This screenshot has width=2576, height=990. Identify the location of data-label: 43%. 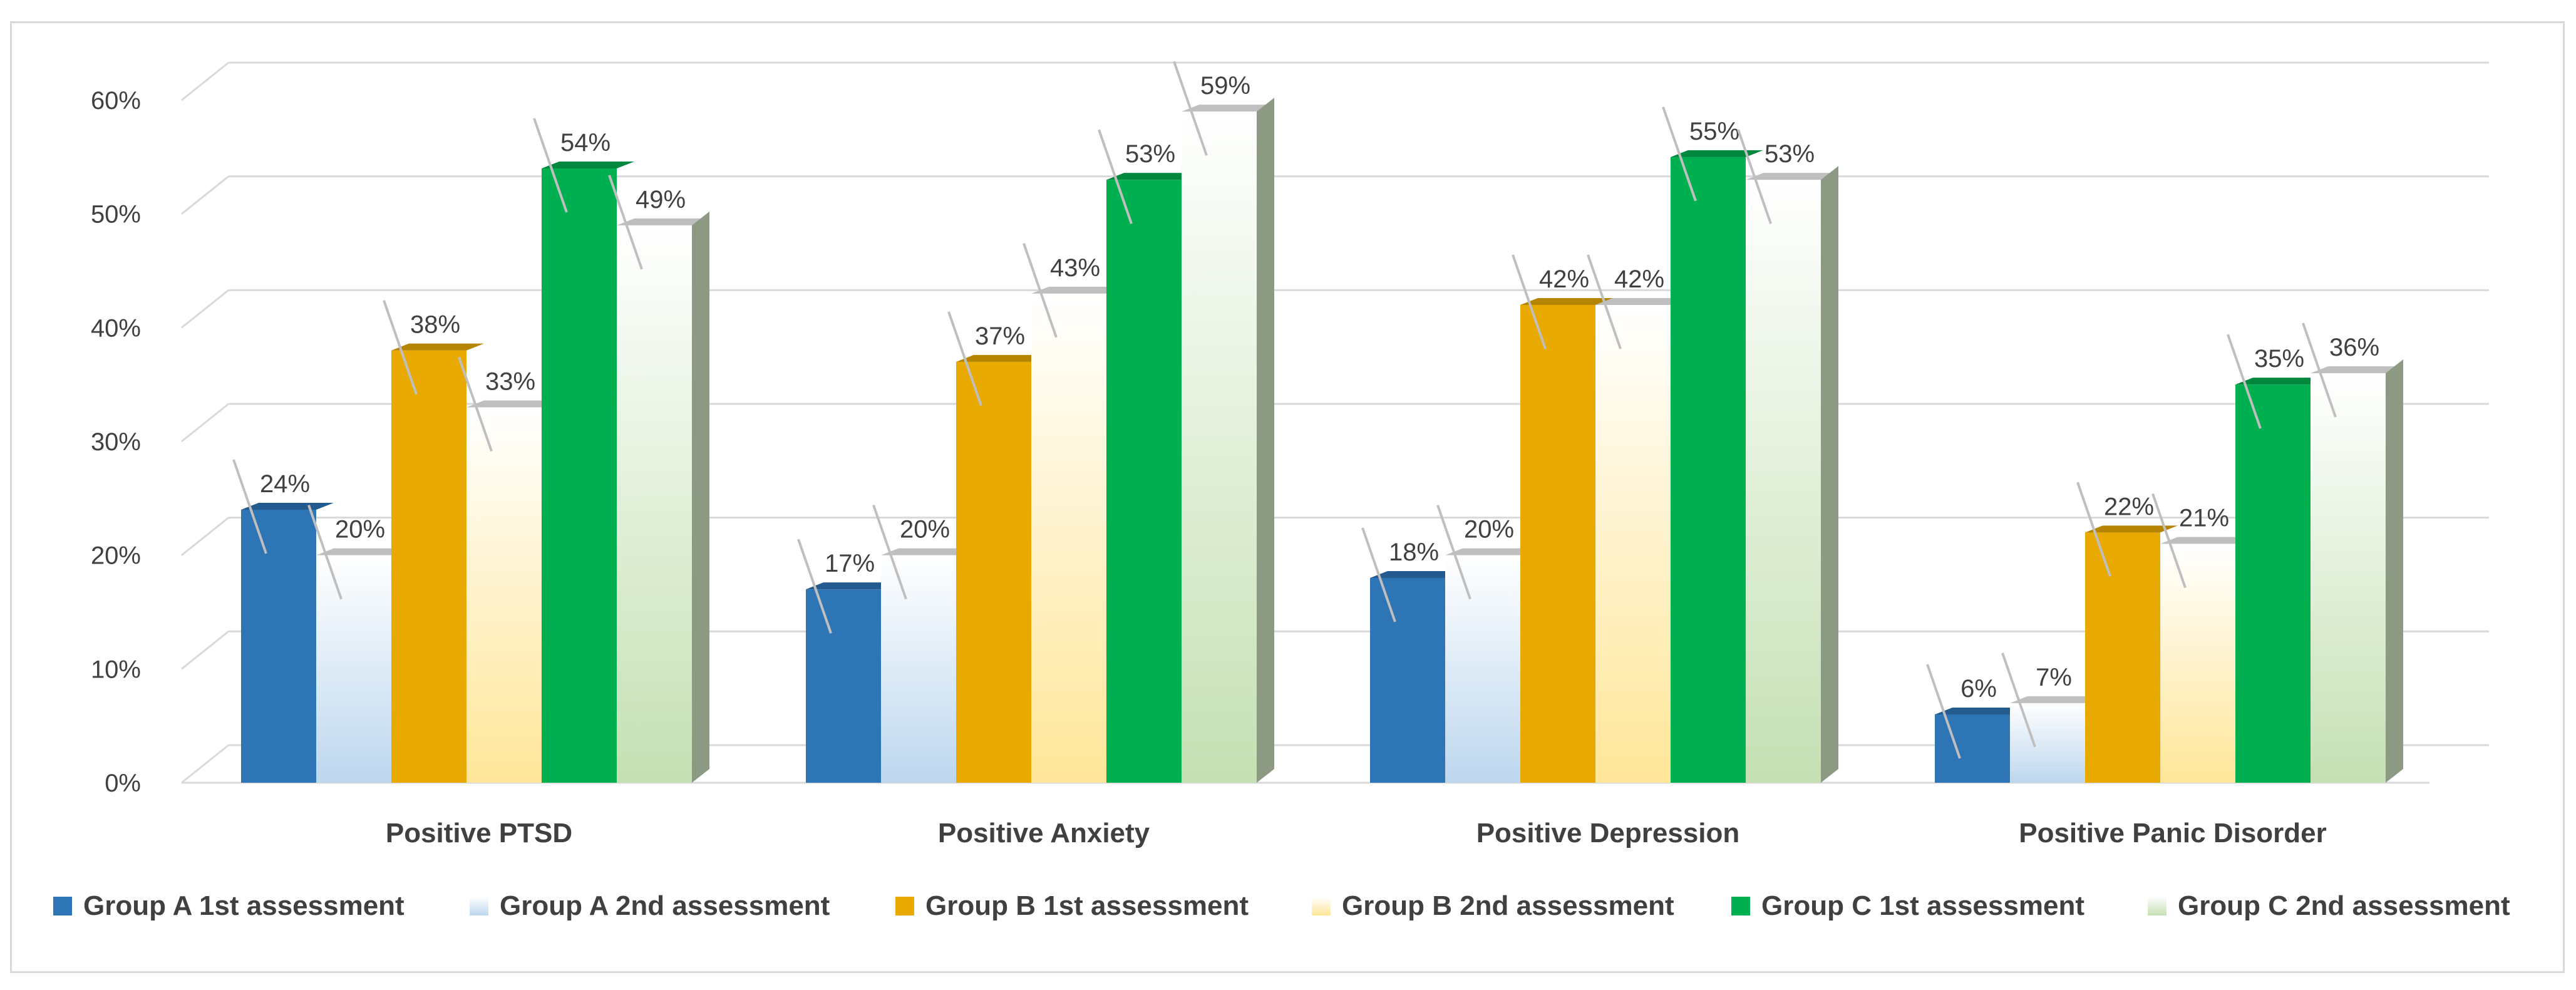
(1075, 268).